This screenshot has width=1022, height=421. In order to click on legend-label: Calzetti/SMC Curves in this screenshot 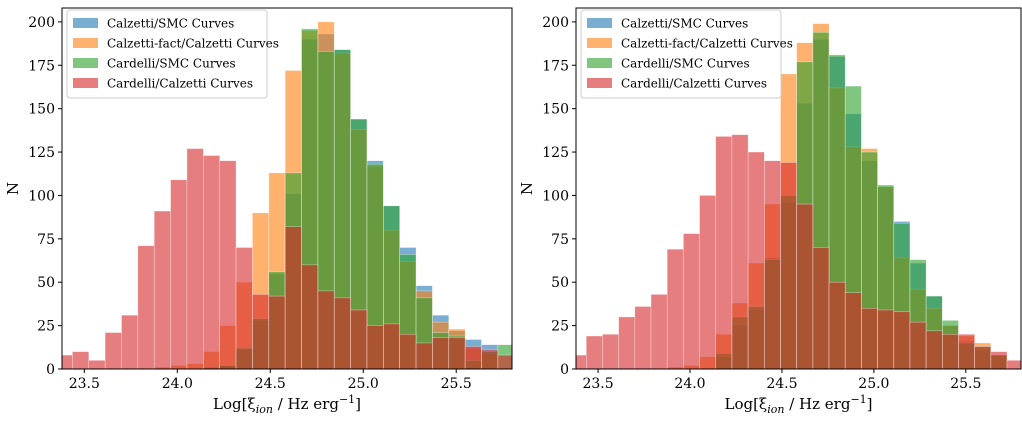, I will do `click(684, 24)`.